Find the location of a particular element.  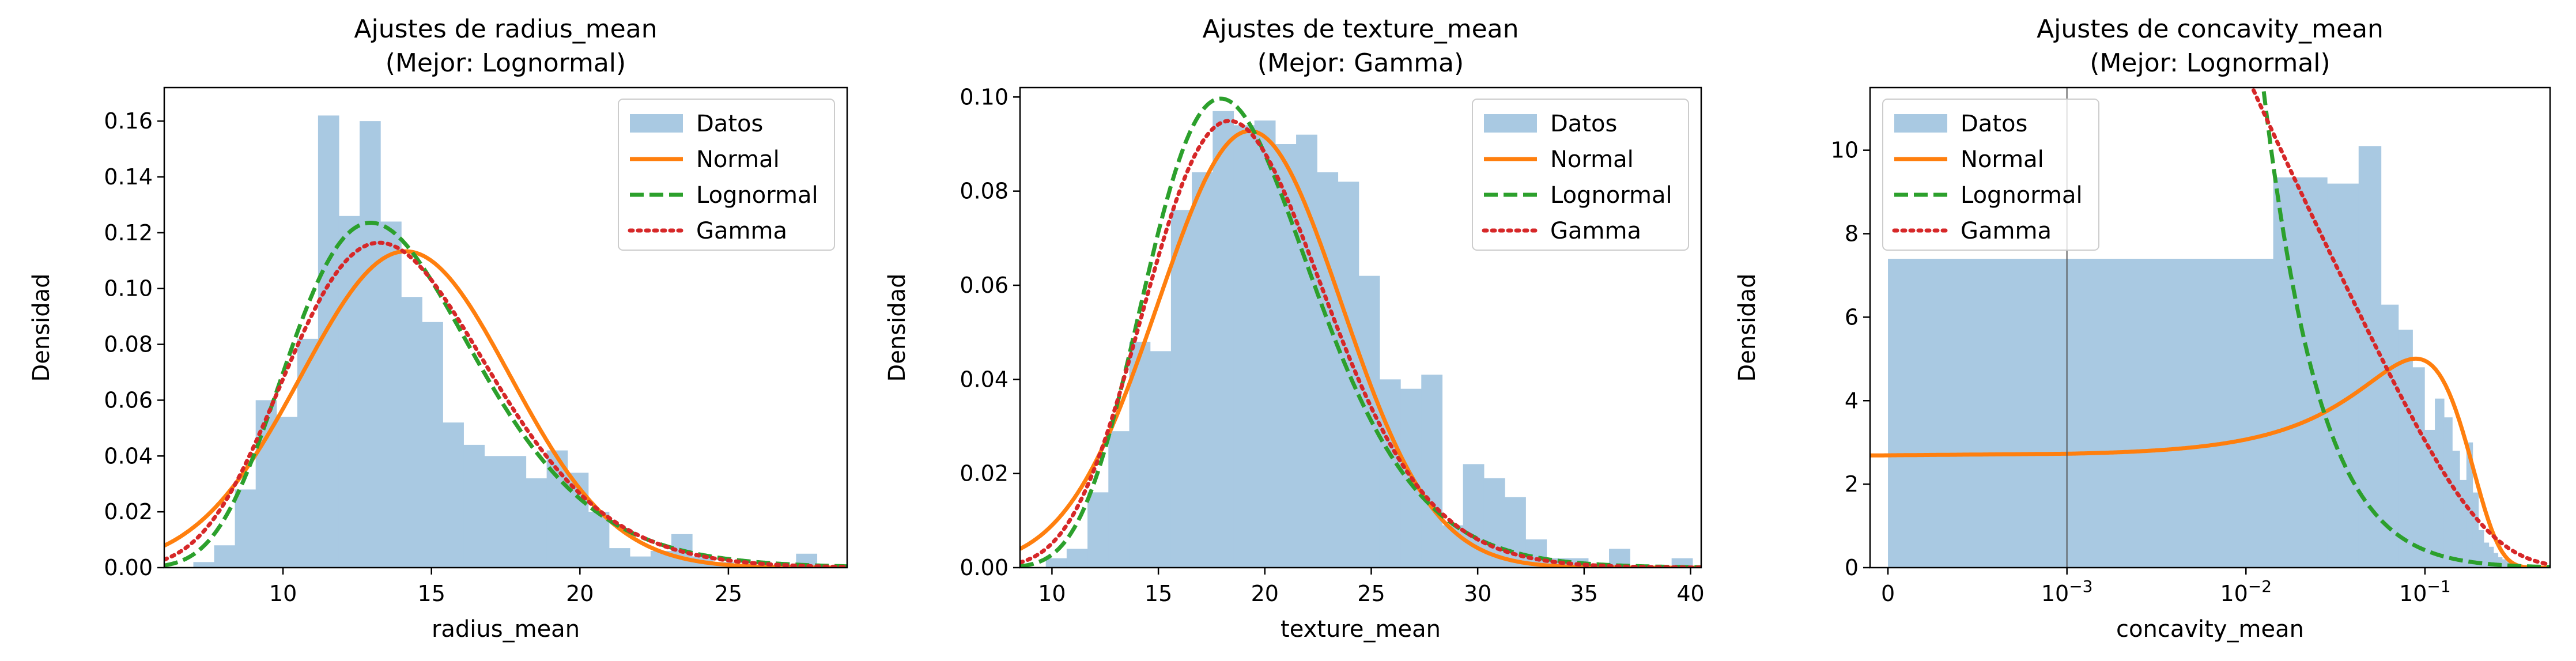

legend: Datos Normal Lognormal Gamma is located at coordinates (1580, 175).